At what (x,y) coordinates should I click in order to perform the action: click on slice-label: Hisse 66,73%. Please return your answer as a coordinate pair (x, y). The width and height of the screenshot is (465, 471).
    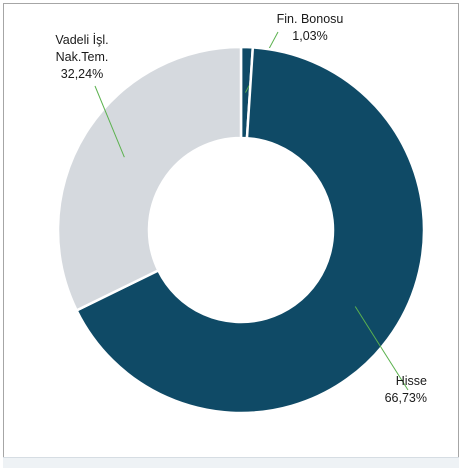
    Looking at the image, I should click on (406, 389).